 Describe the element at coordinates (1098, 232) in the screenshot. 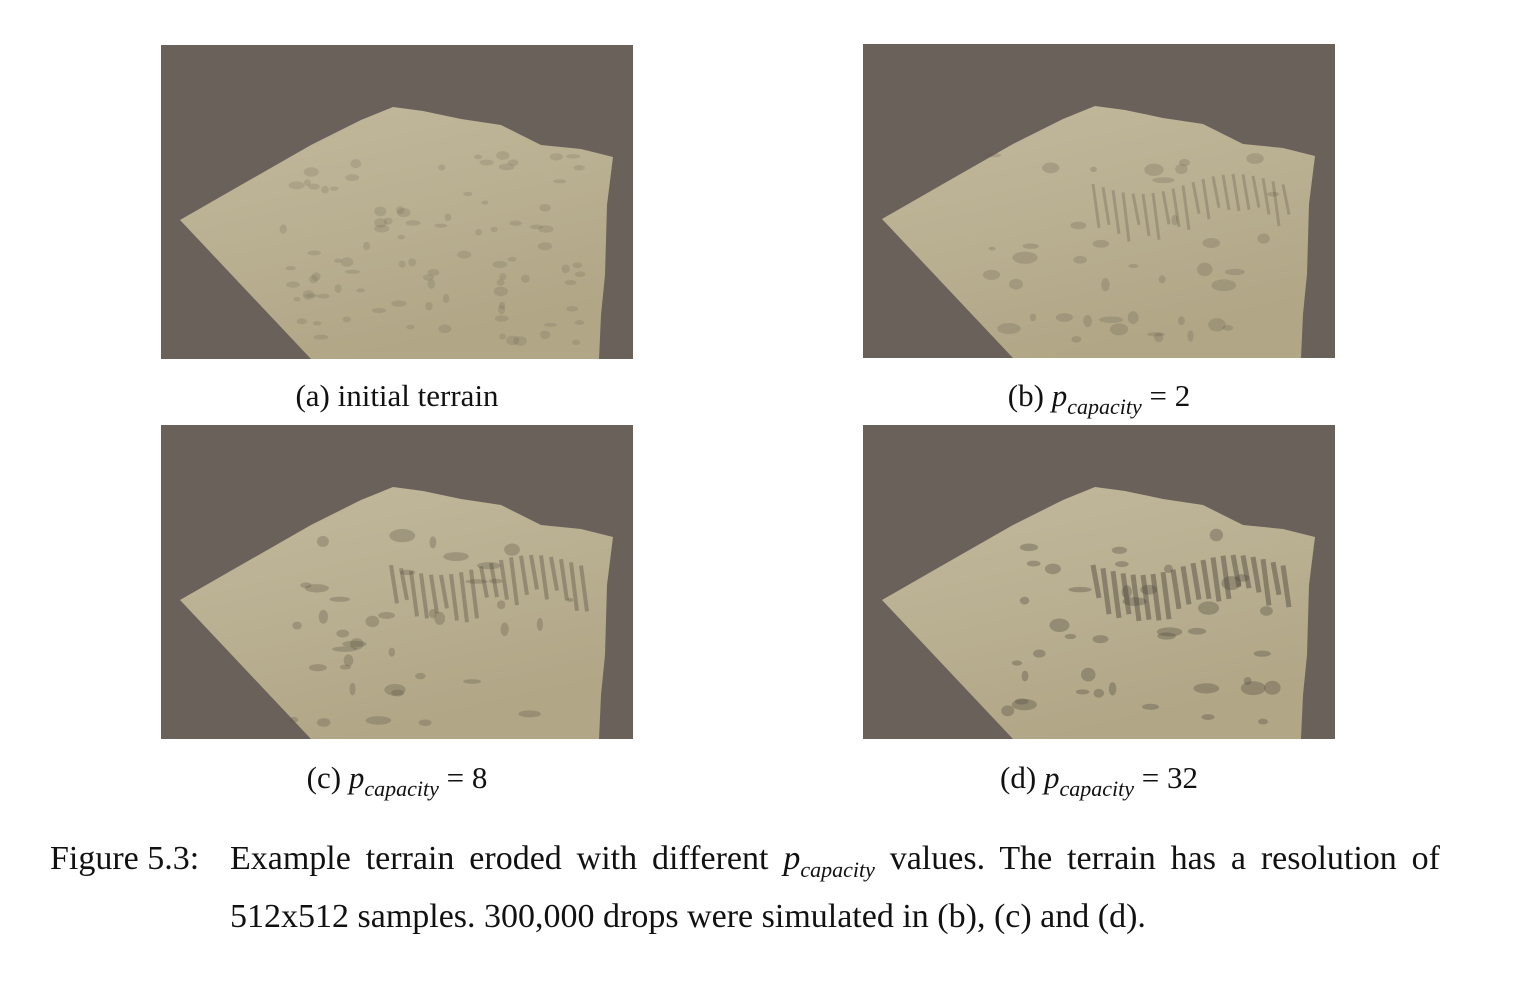

I see `terrain` at that location.